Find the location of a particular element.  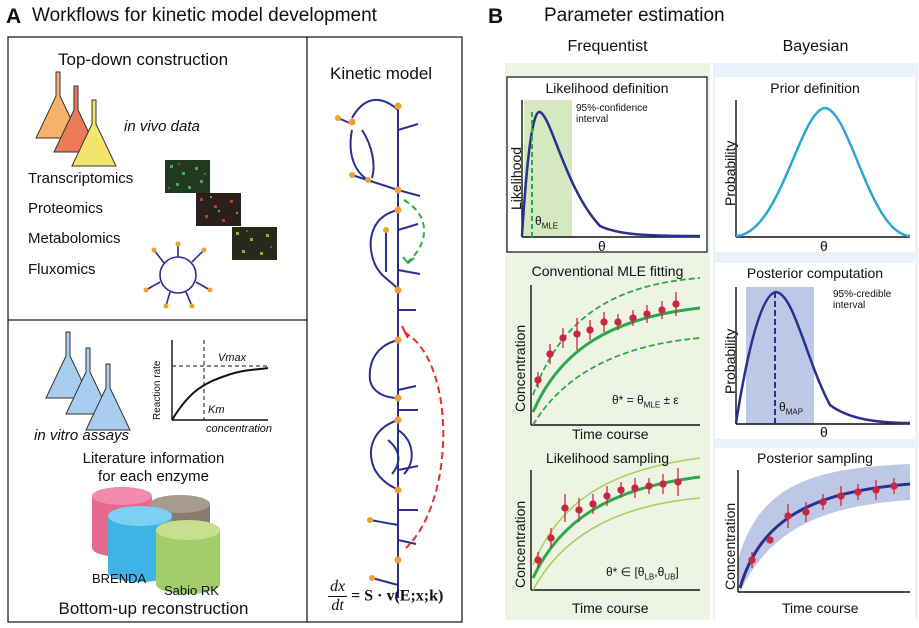

in-vitro-flasks-icon is located at coordinates (88, 381).